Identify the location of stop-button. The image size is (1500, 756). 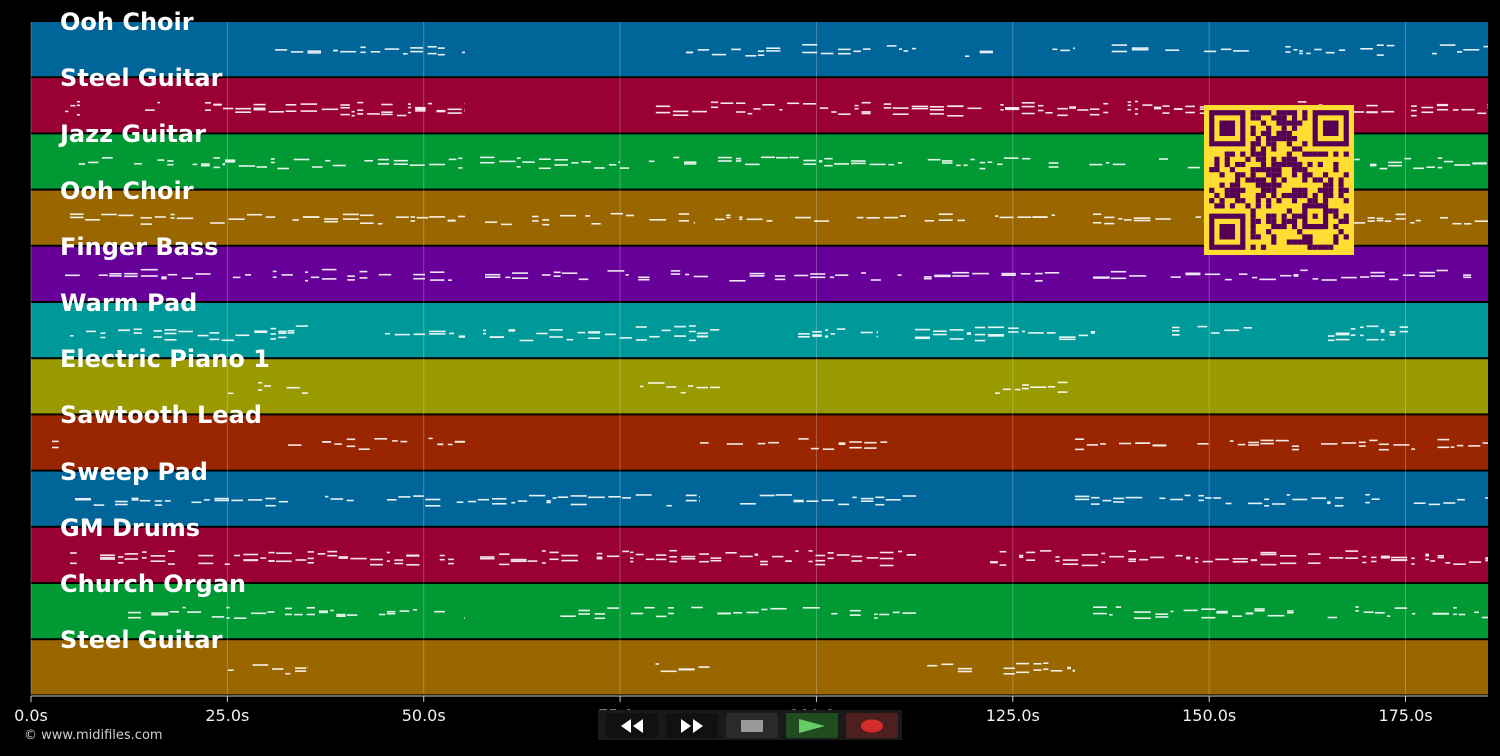
(752, 725).